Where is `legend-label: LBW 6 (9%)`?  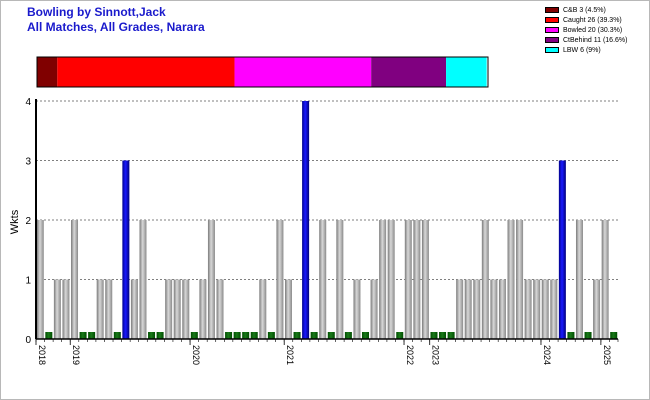
legend-label: LBW 6 (9%) is located at coordinates (582, 50).